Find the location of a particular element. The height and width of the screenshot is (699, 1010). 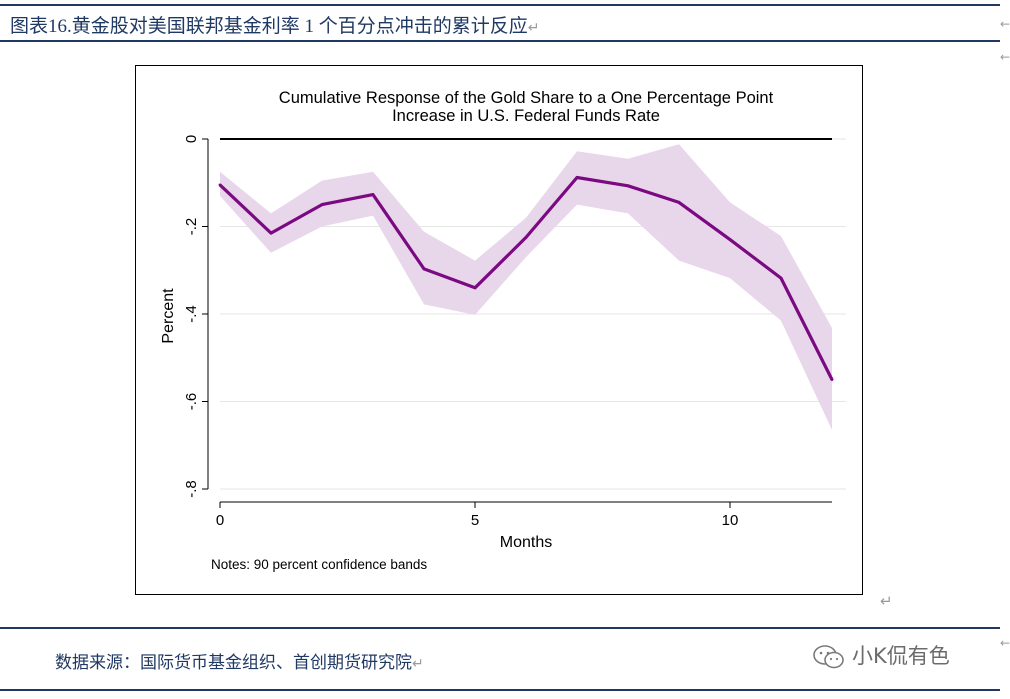

data-source-text: 数据来源：国际货币基金组织、首创期货研究院 is located at coordinates (233, 662).